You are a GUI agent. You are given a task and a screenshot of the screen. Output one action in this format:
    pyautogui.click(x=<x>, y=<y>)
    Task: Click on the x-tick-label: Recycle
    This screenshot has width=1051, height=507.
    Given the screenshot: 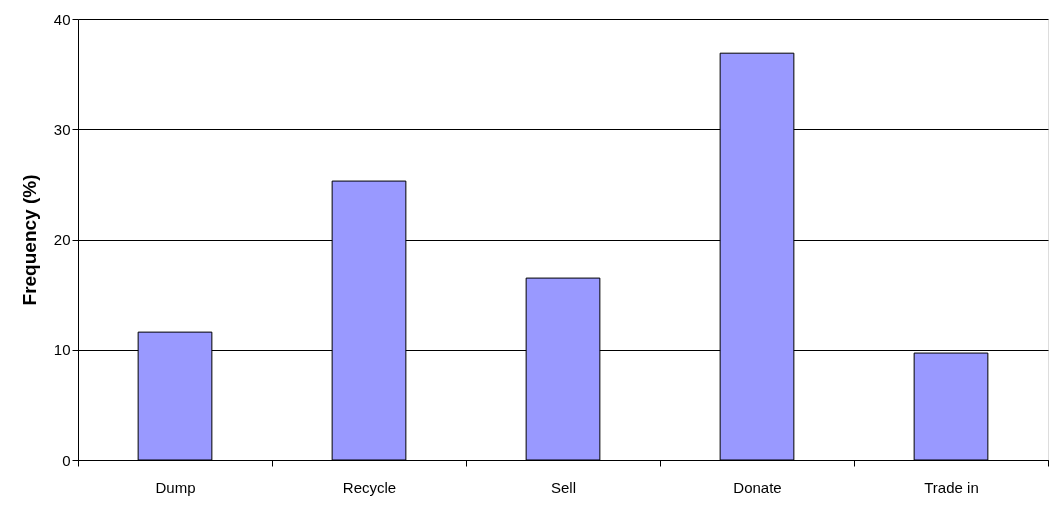 What is the action you would take?
    pyautogui.click(x=369, y=487)
    